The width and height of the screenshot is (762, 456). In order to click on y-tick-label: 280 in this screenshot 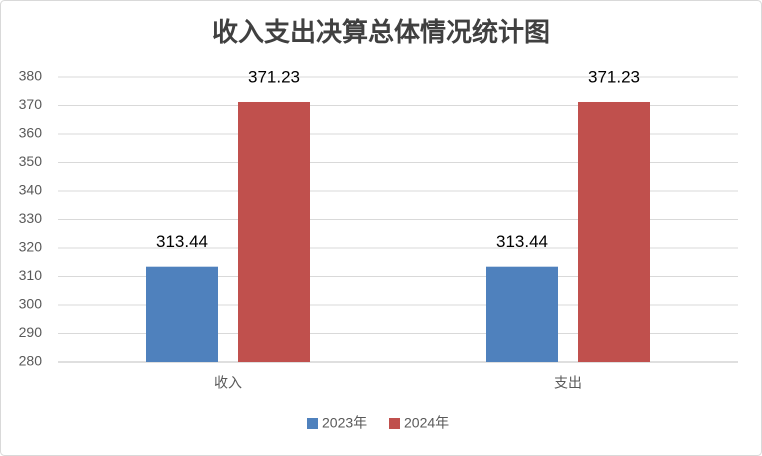, I will do `click(31, 361)`.